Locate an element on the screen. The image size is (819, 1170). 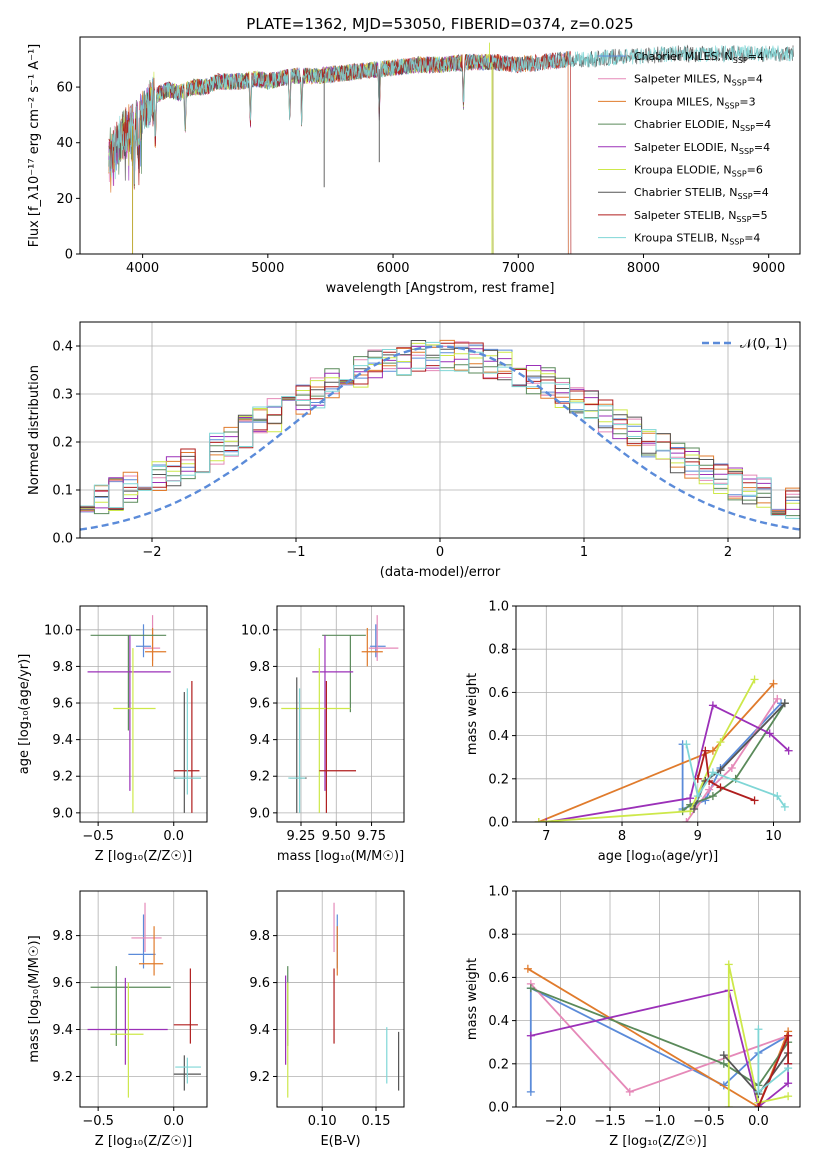
spectrum-ytick-label: 40 is located at coordinates (64, 143).